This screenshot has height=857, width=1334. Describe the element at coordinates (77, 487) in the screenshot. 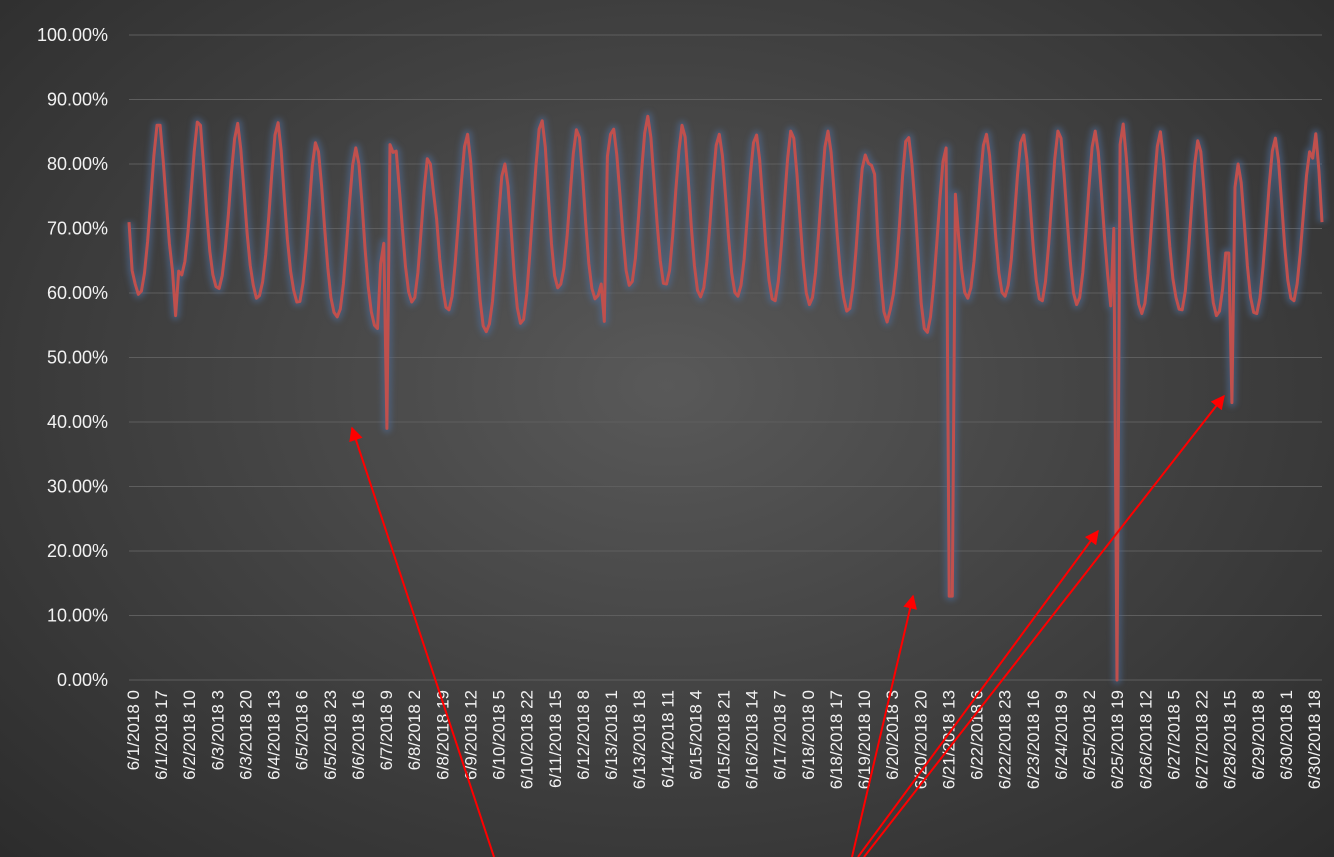

I see `y-tick-label: 30.00%` at that location.